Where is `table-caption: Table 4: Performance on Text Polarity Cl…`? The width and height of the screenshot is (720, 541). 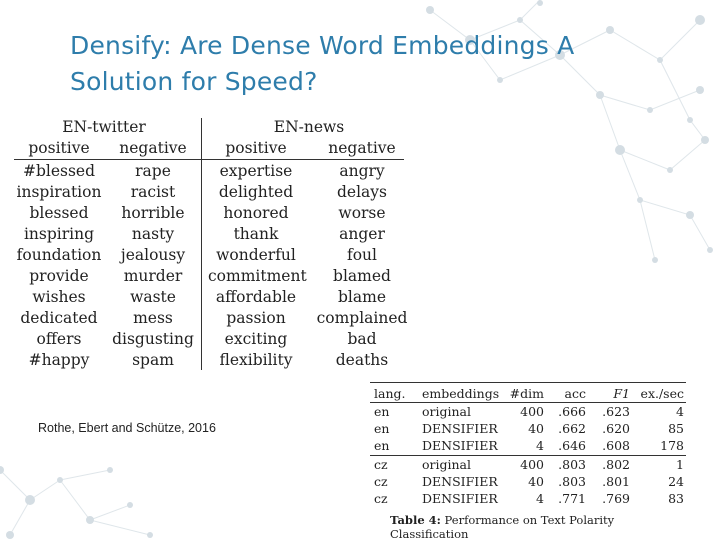 table-caption: Table 4: Performance on Text Polarity Cl… is located at coordinates (538, 527).